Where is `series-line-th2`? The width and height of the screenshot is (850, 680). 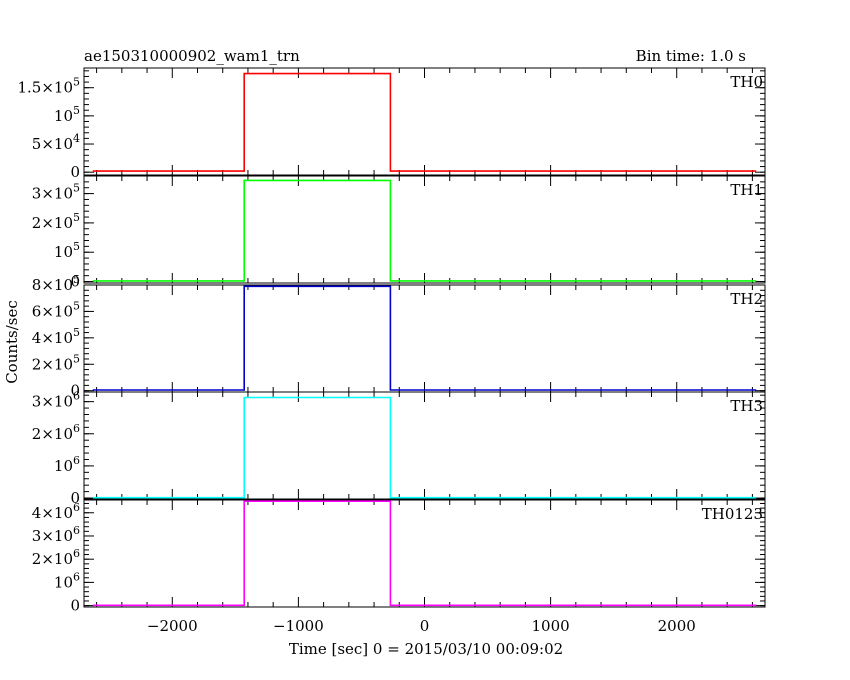 series-line-th2 is located at coordinates (424, 338).